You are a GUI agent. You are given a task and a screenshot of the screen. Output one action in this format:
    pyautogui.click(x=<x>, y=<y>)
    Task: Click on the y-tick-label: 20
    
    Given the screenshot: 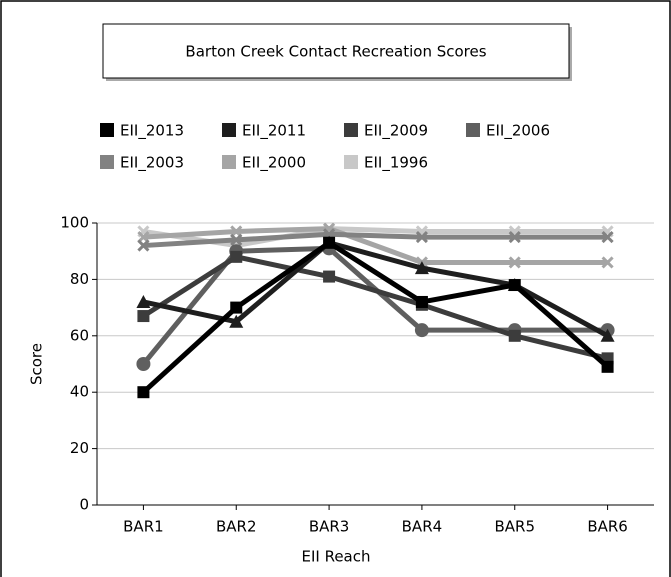 What is the action you would take?
    pyautogui.click(x=79, y=448)
    